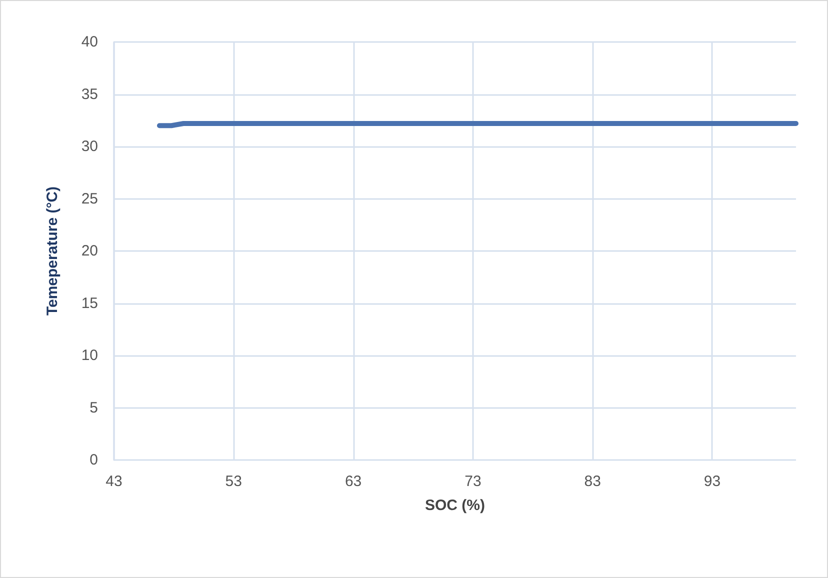 The height and width of the screenshot is (578, 828). Describe the element at coordinates (94, 407) in the screenshot. I see `y-tick-label: 5` at that location.